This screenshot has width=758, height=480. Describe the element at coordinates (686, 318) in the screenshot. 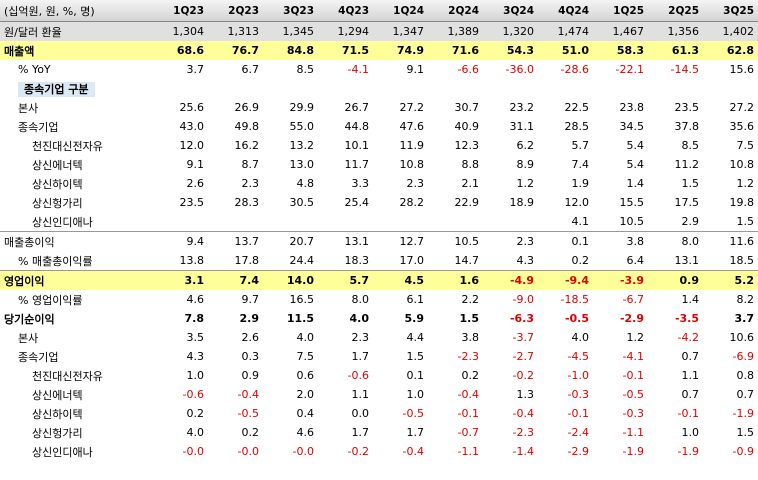

I see `value-cell: -3.5` at that location.